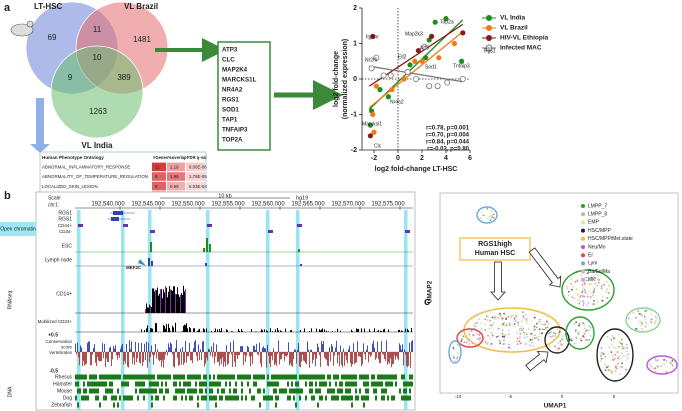  Describe the element at coordinates (70, 77) in the screenshot. I see `venn-count: 9` at that location.